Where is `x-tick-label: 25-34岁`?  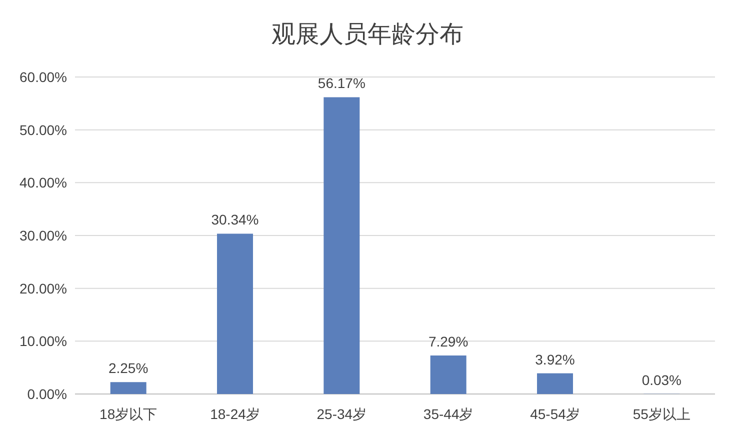 x-tick-label: 25-34岁 is located at coordinates (341, 414).